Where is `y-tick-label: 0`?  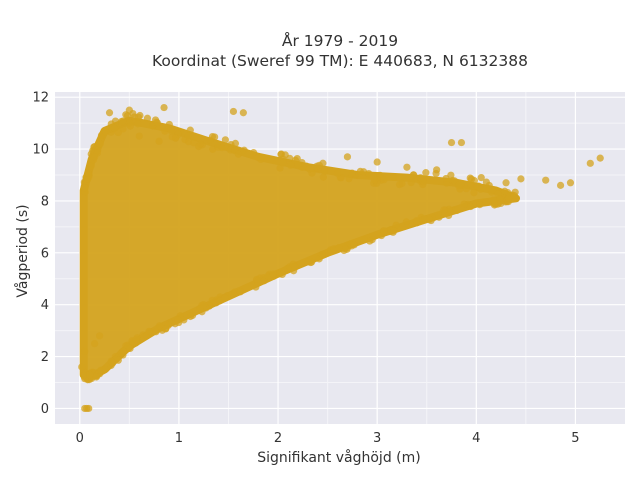
y-tick-label: 0 is located at coordinates (45, 409).